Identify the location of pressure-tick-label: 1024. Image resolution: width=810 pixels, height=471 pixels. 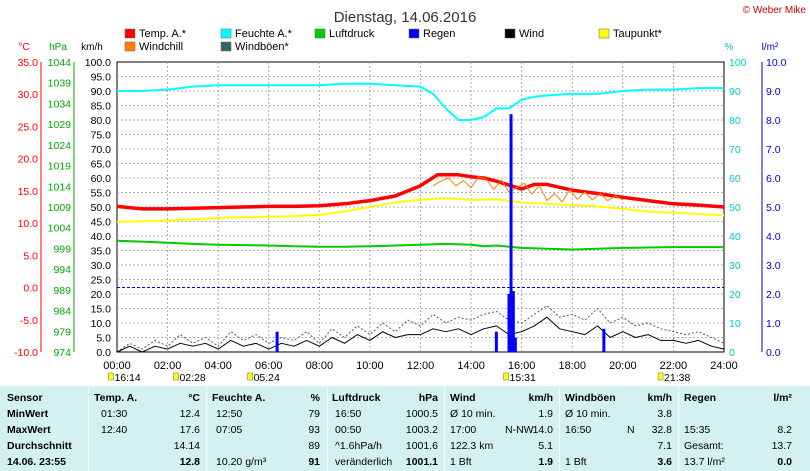
(60, 146).